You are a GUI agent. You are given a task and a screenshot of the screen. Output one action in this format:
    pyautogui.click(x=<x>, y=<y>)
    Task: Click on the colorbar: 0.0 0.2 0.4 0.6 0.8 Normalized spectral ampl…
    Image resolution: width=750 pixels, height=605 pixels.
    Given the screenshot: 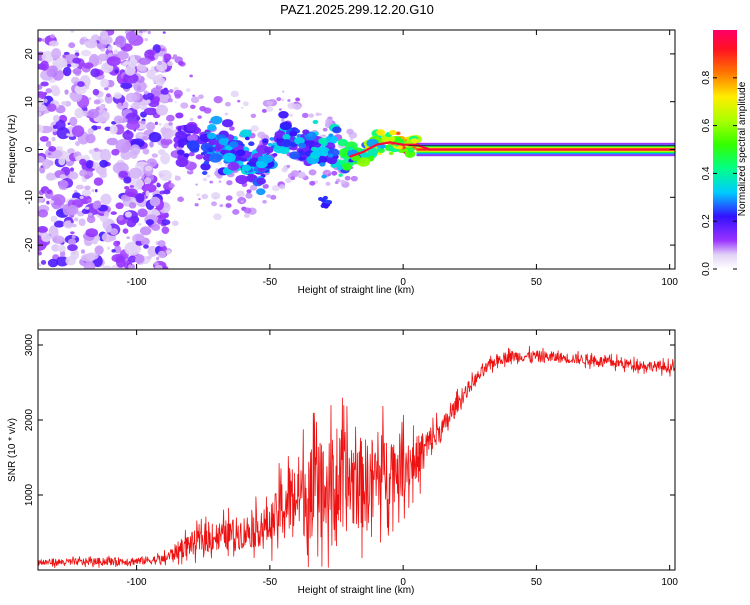 What is the action you would take?
    pyautogui.click(x=724, y=153)
    